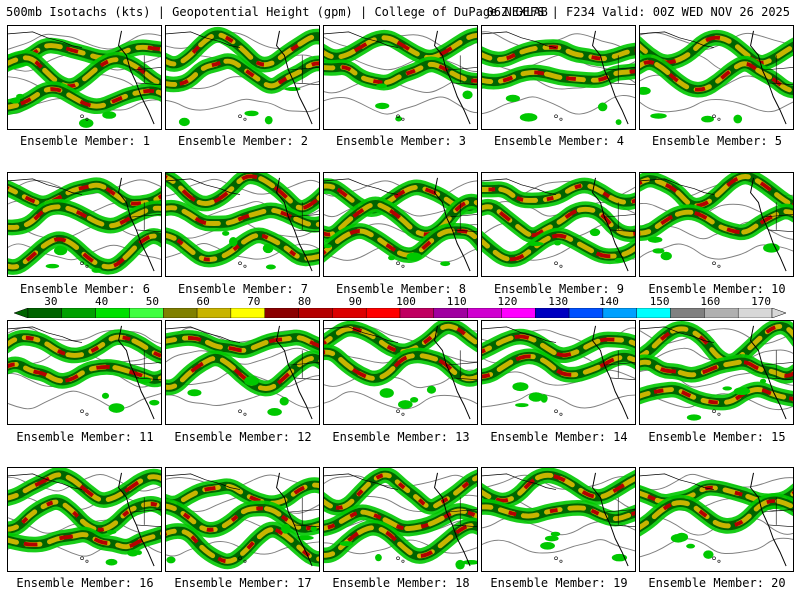  Describe the element at coordinates (401, 437) in the screenshot. I see `ensemble-member-label: Ensemble Member: 13` at that location.